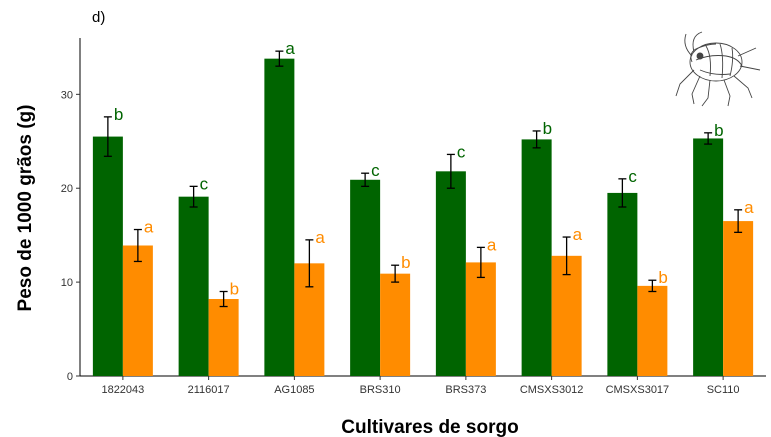 This screenshot has height=437, width=771. What do you see at coordinates (98, 17) in the screenshot?
I see `panel-label: d)` at bounding box center [98, 17].